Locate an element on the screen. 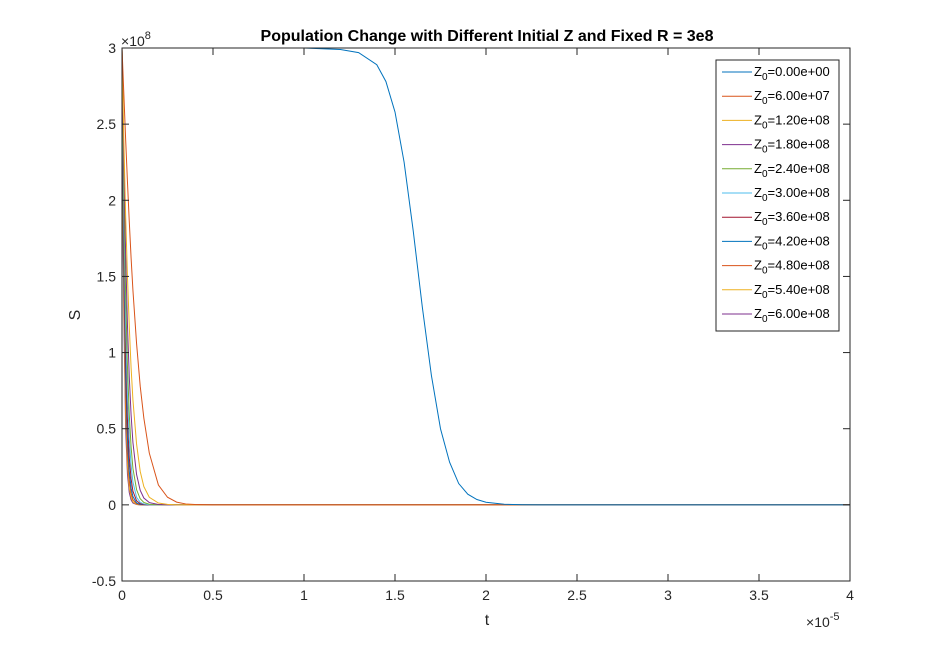  x-exponent-base: 10 is located at coordinates (822, 622).